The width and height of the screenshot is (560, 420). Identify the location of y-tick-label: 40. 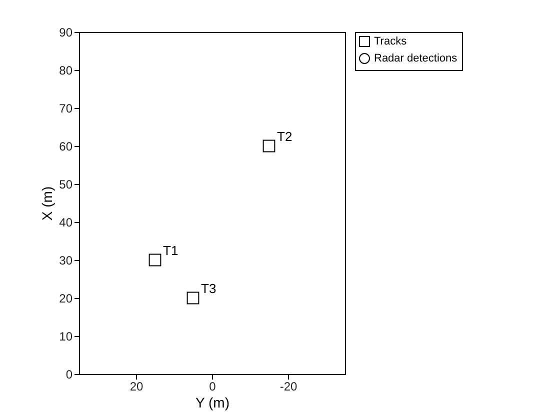
(66, 223).